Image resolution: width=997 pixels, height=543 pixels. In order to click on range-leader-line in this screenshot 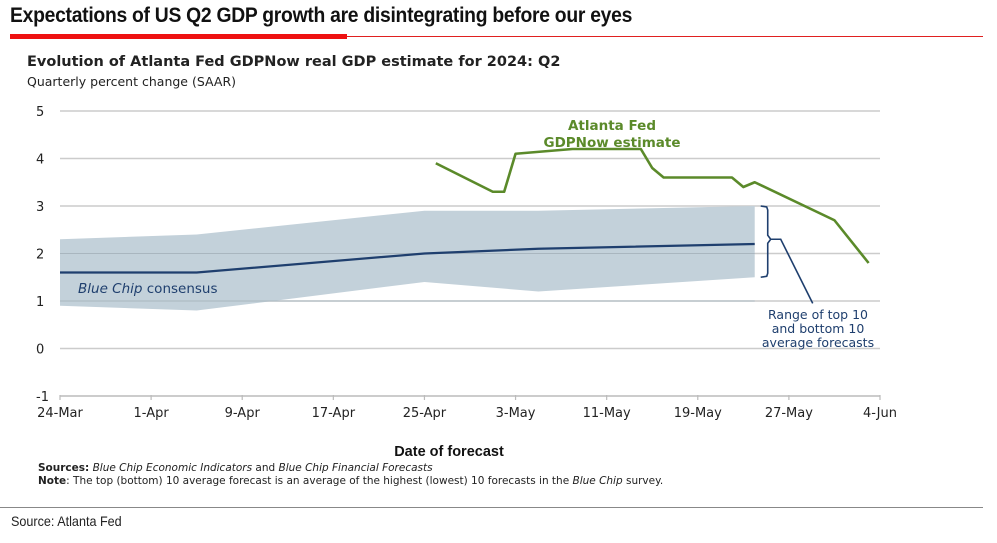, I will do `click(792, 271)`.